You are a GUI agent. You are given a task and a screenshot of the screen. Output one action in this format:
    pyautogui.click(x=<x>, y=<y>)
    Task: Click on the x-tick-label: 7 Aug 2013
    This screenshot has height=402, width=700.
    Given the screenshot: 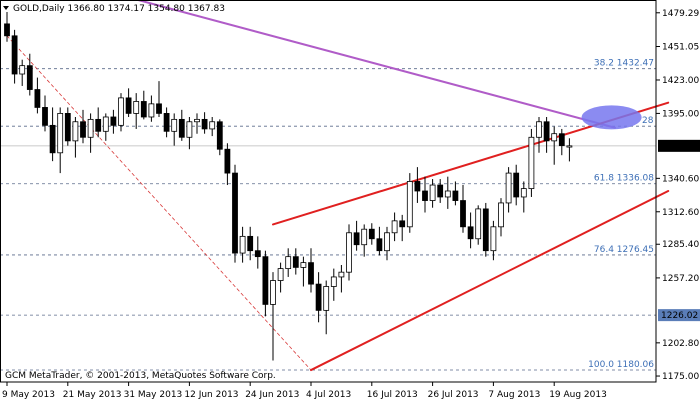 What is the action you would take?
    pyautogui.click(x=514, y=395)
    